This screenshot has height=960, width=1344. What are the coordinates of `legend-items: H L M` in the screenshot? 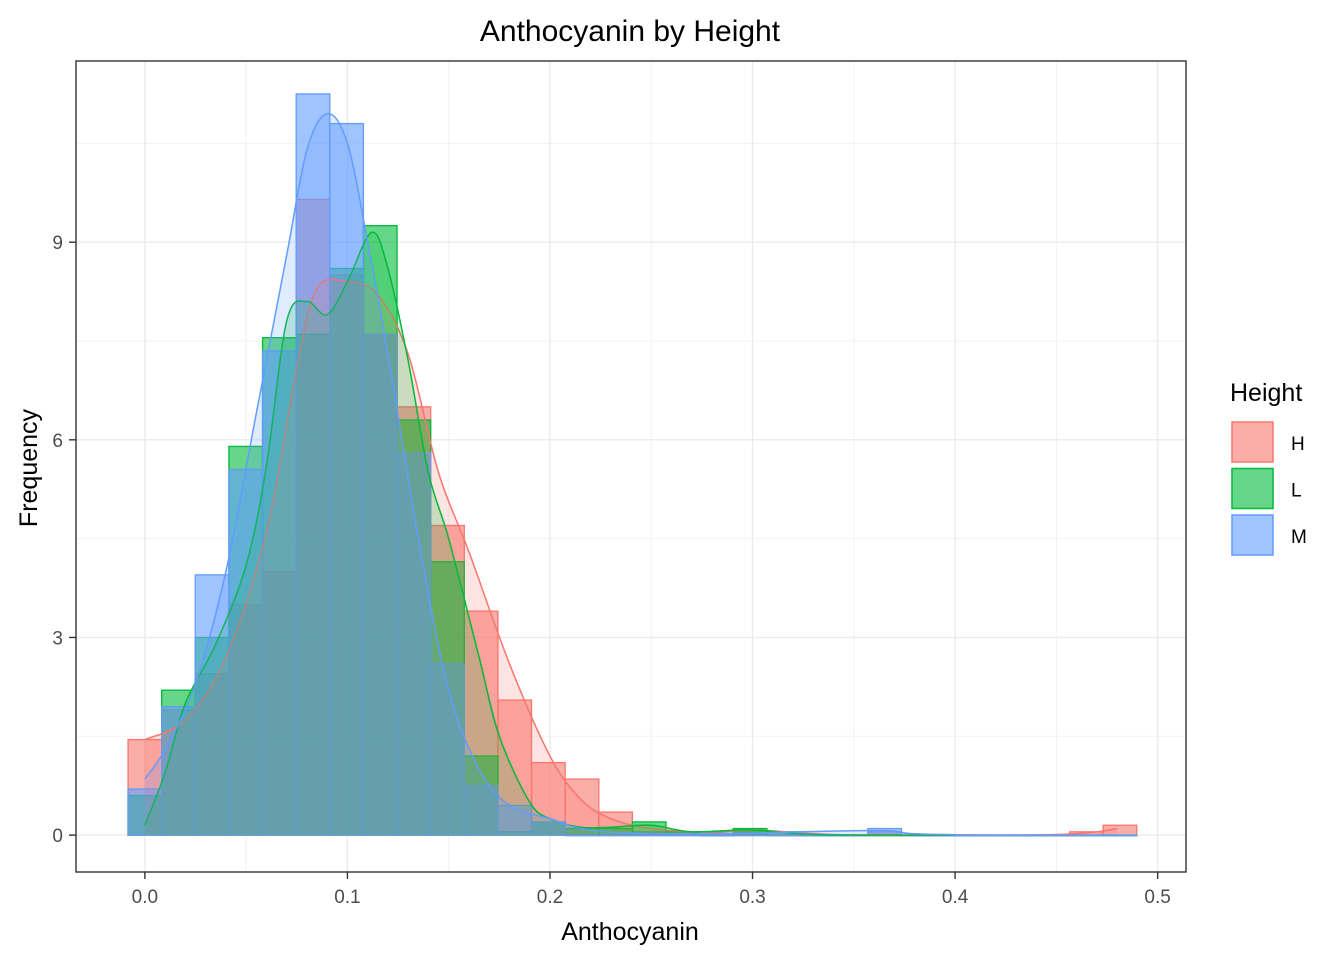 It's located at (1269, 488).